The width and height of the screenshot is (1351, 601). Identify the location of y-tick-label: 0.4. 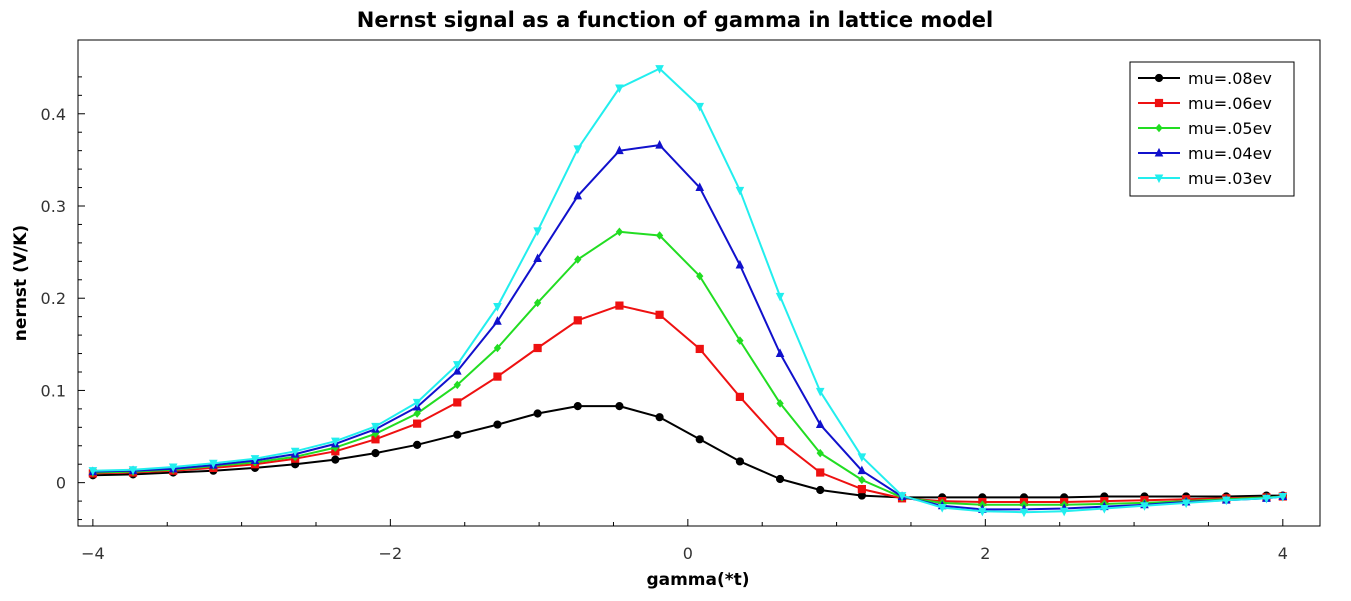
(53, 114).